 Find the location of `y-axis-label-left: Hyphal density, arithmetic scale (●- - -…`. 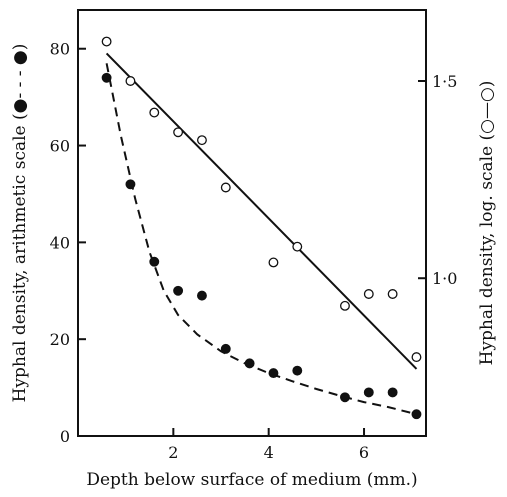

y-axis-label-left: Hyphal density, arithmetic scale (●- - -… is located at coordinates (20, 223).